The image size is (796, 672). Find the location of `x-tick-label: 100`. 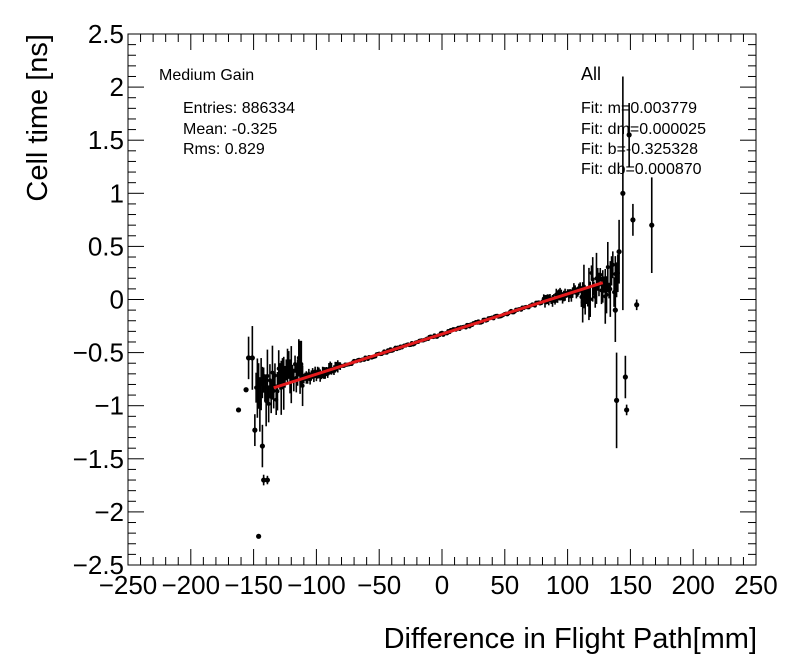

x-tick-label: 100 is located at coordinates (567, 585).